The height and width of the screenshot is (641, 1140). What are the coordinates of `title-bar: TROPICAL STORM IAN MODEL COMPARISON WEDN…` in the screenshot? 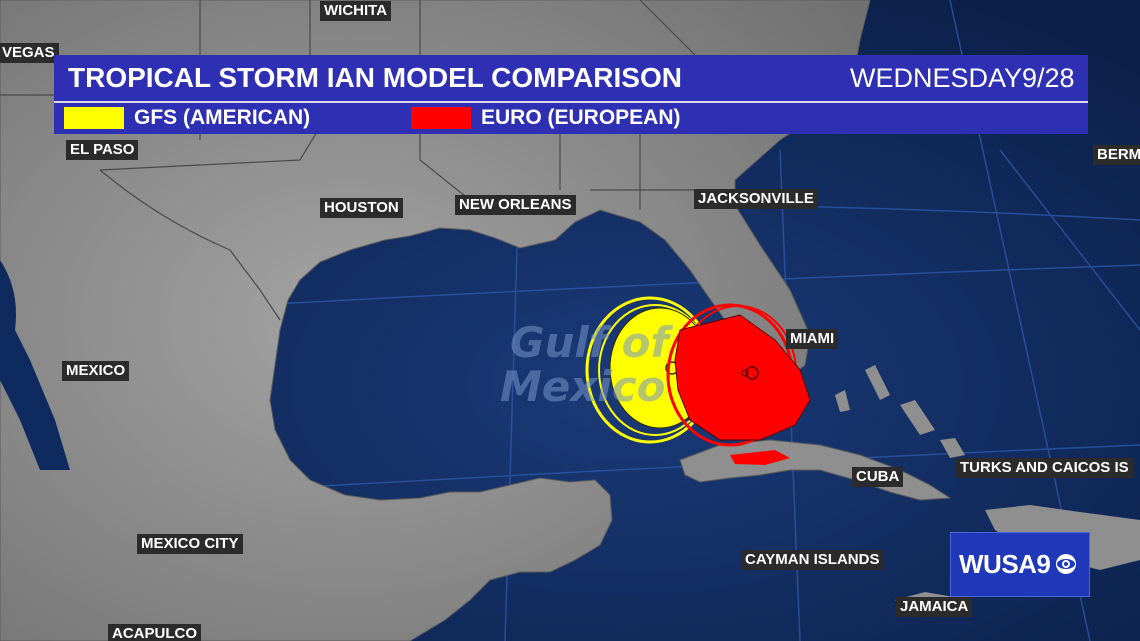 It's located at (571, 79).